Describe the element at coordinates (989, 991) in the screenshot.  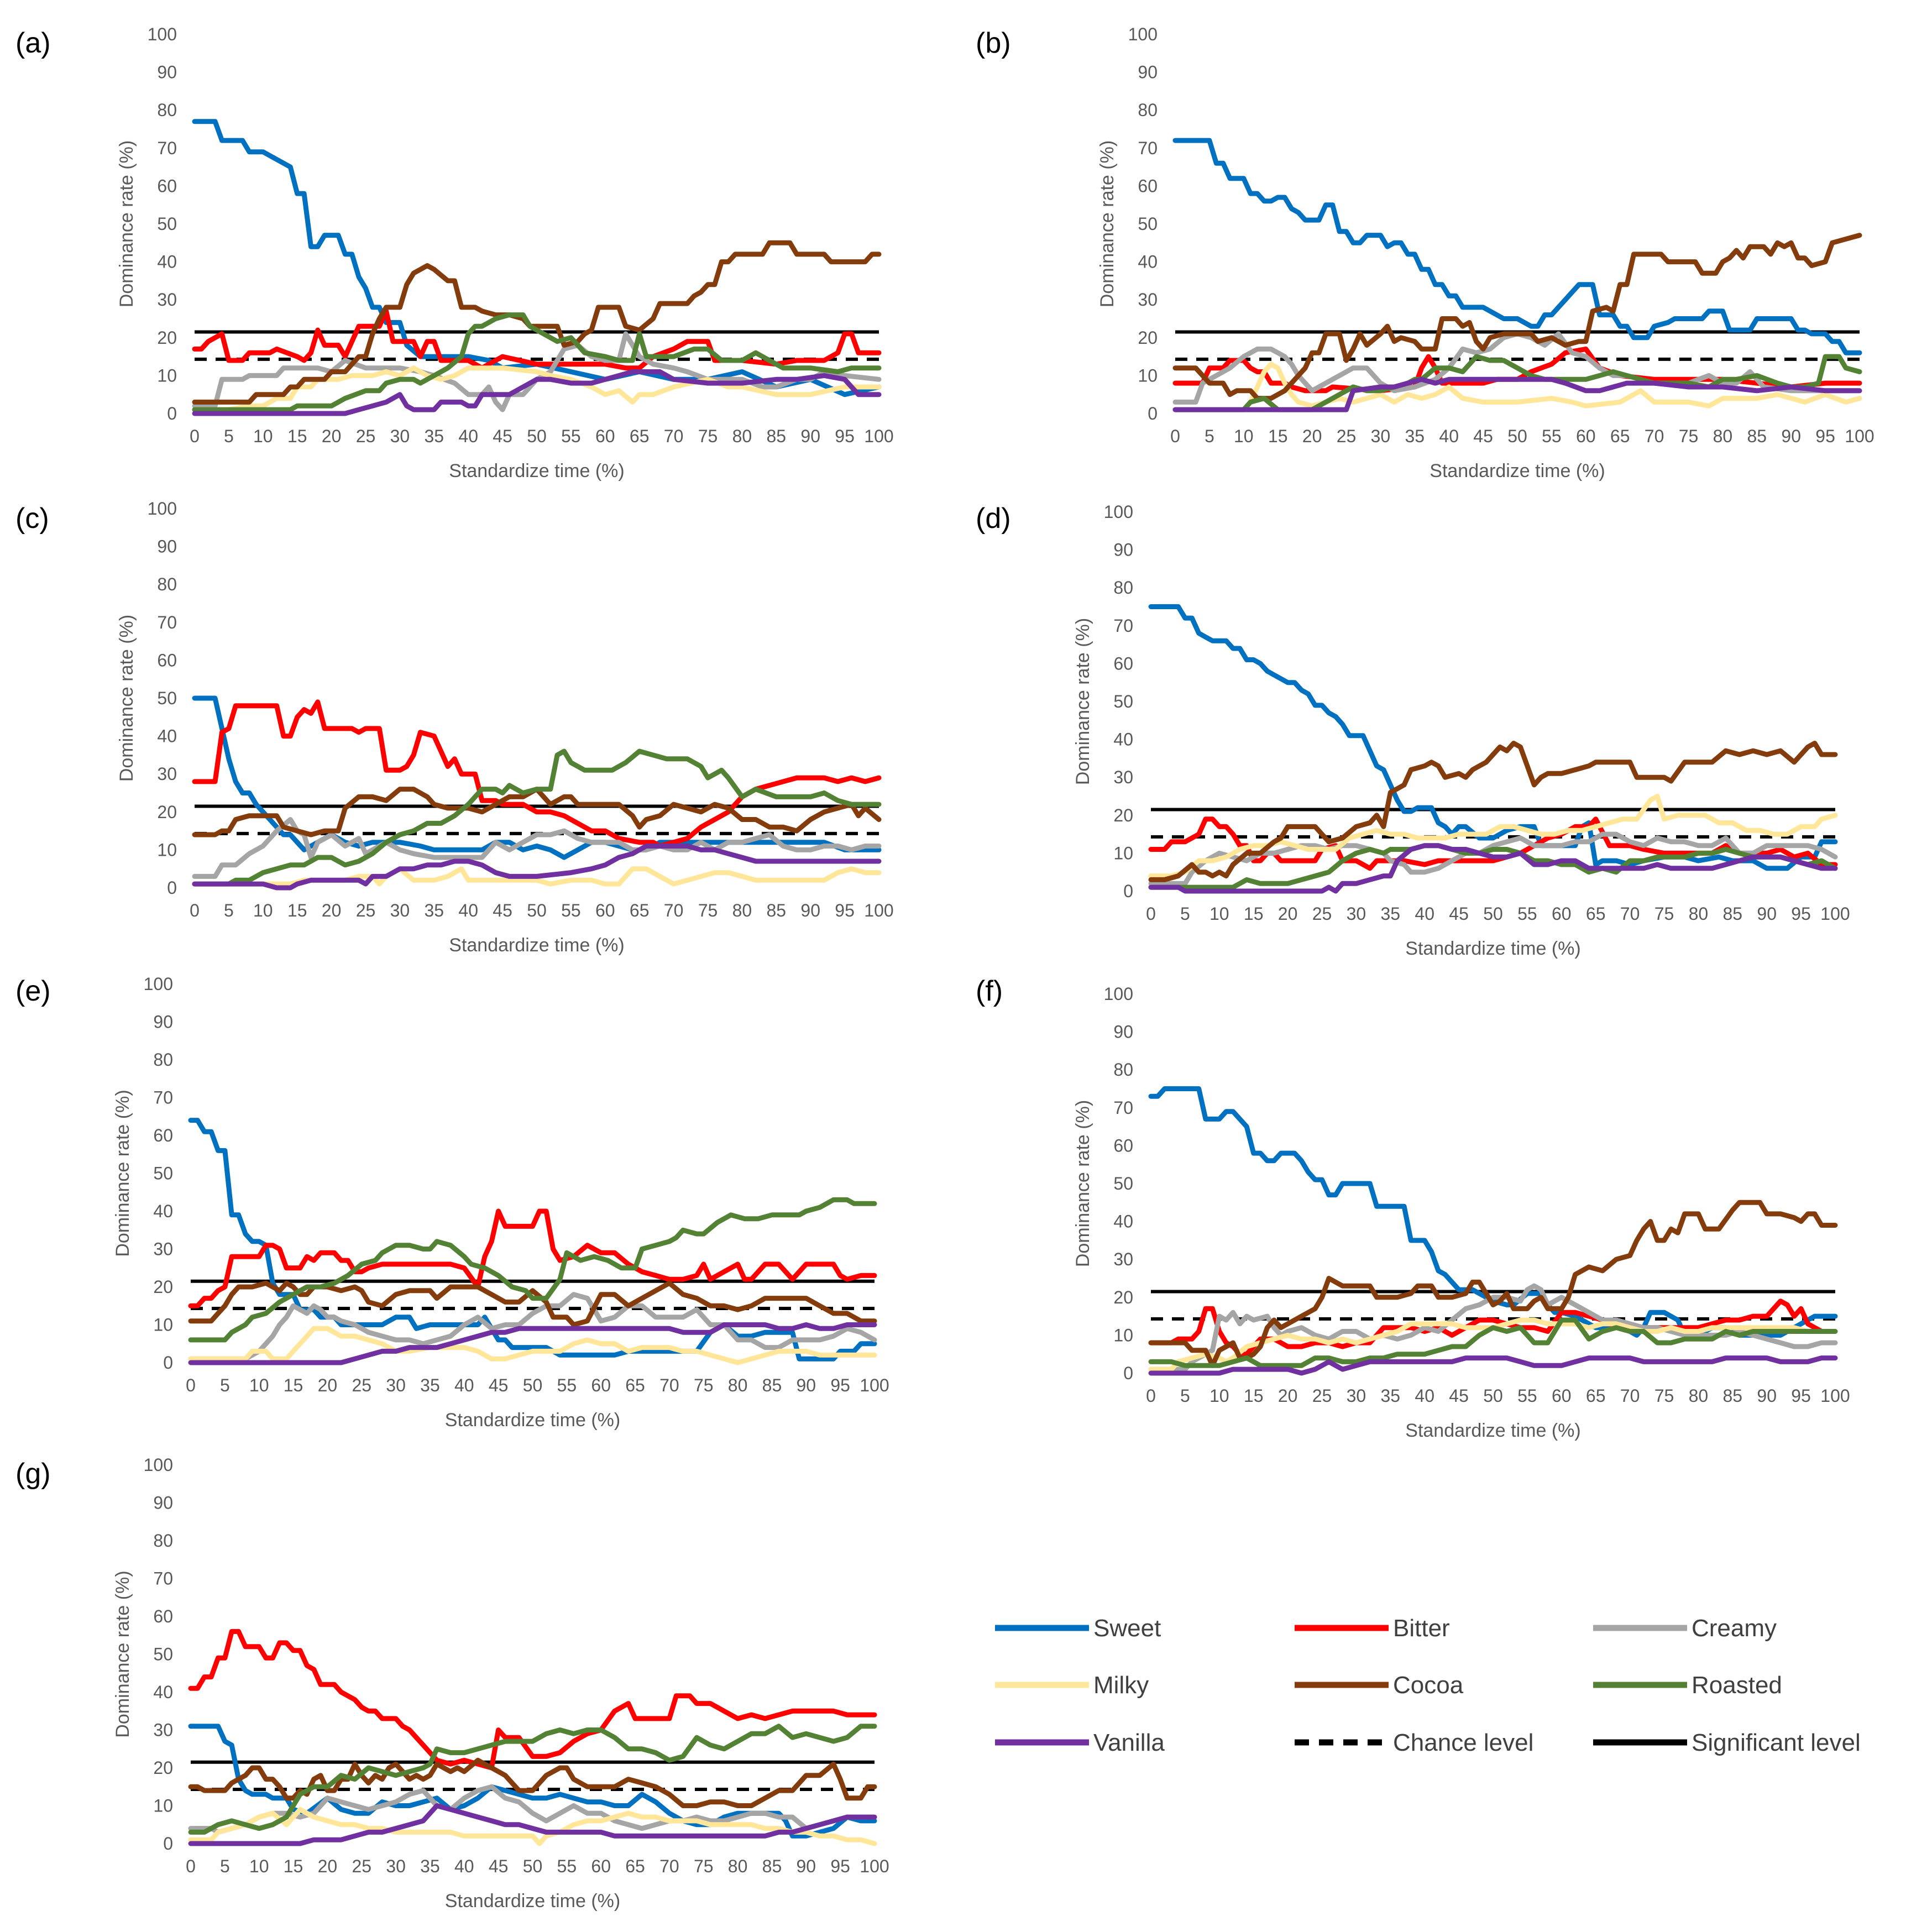
I see `panel-label: (f)` at that location.